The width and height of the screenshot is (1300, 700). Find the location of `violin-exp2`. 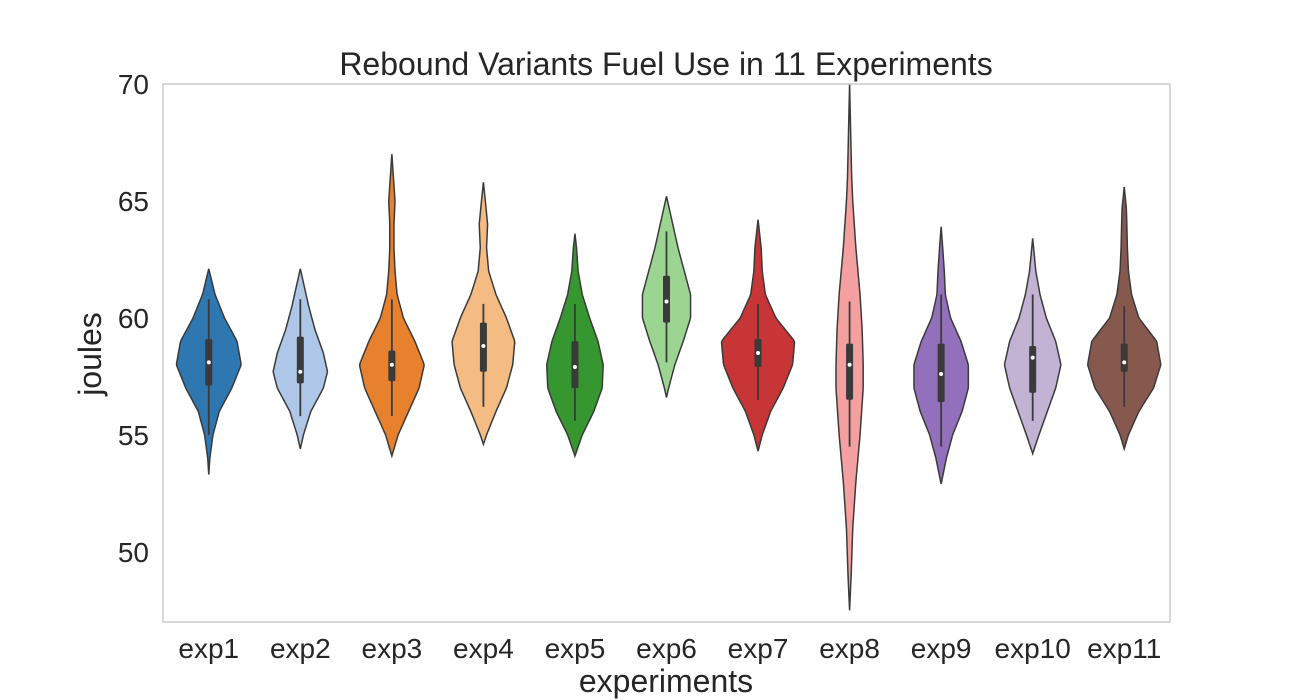

violin-exp2 is located at coordinates (300, 359).